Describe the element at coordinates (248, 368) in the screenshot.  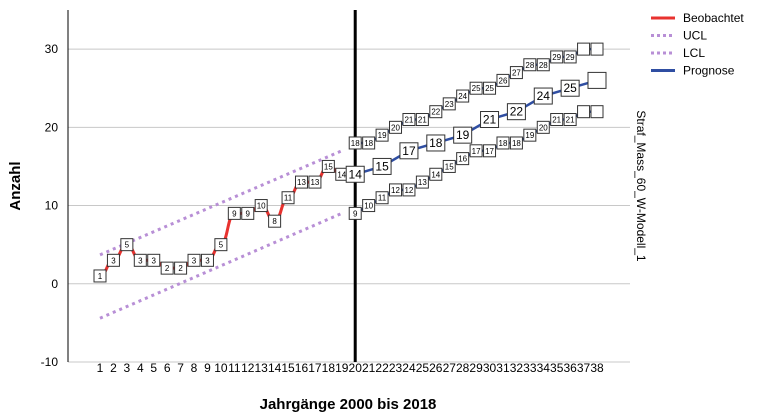
I see `x-tick-label: 12` at that location.